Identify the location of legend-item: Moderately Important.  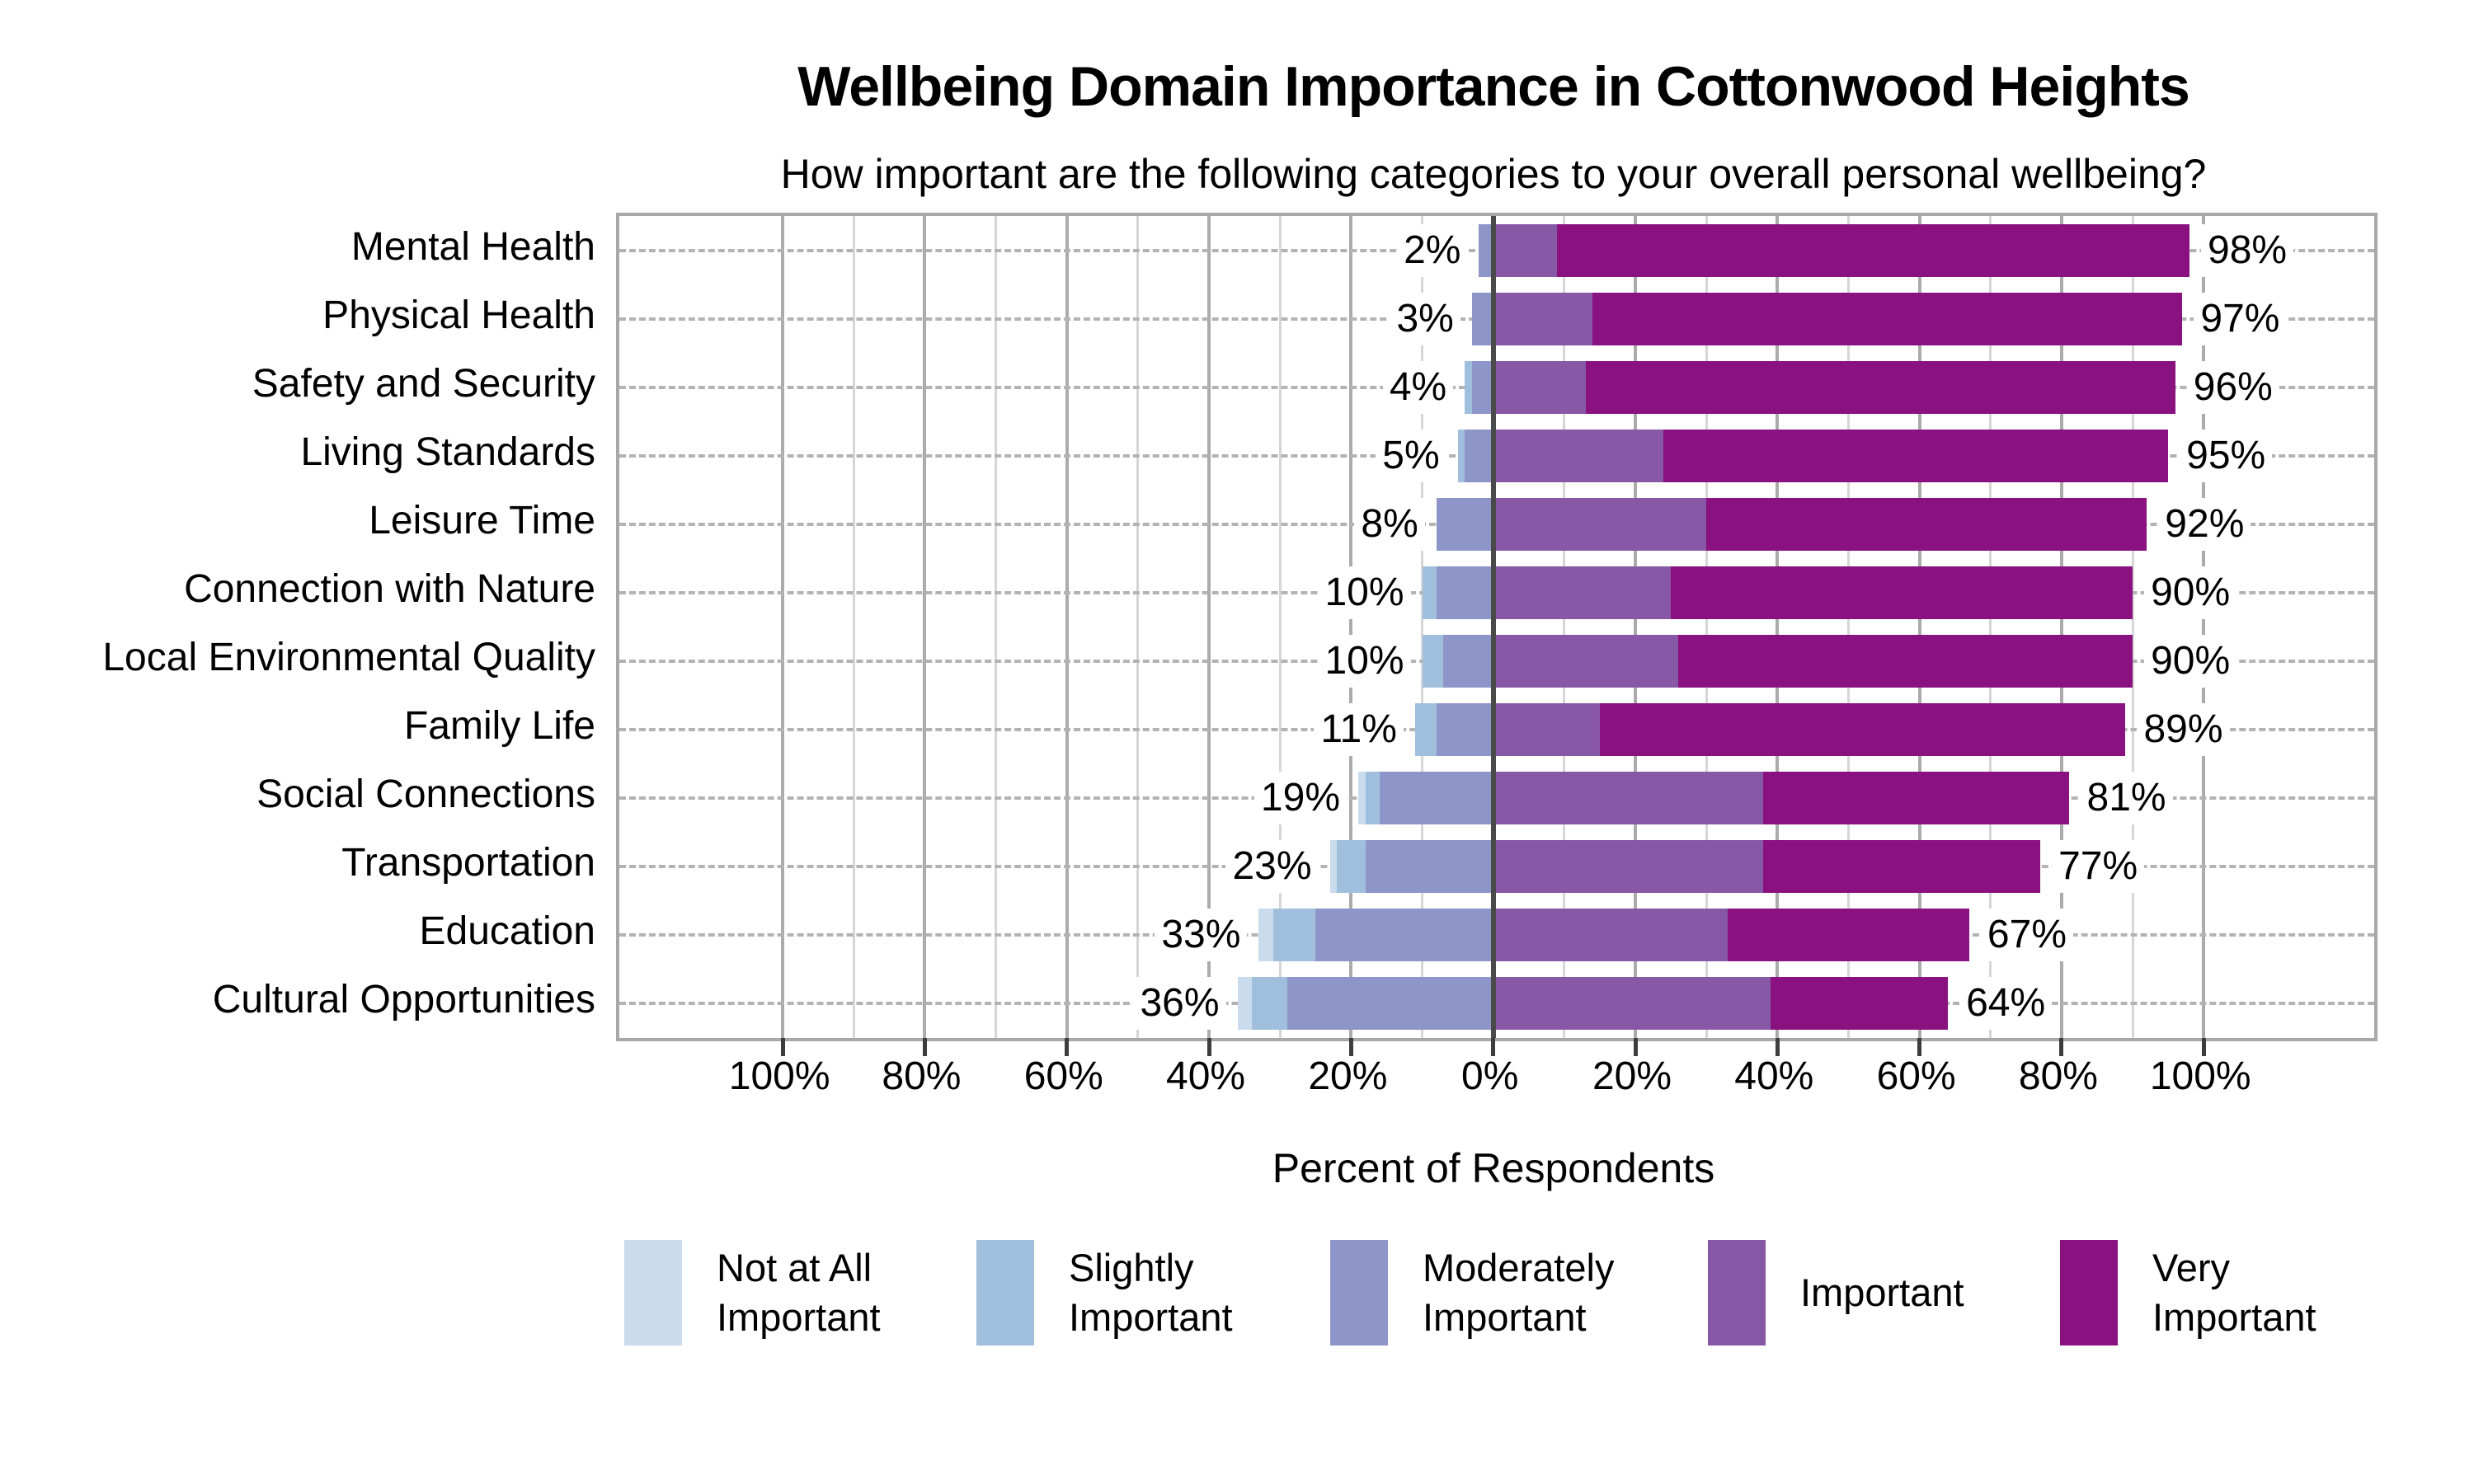
(1487, 1292).